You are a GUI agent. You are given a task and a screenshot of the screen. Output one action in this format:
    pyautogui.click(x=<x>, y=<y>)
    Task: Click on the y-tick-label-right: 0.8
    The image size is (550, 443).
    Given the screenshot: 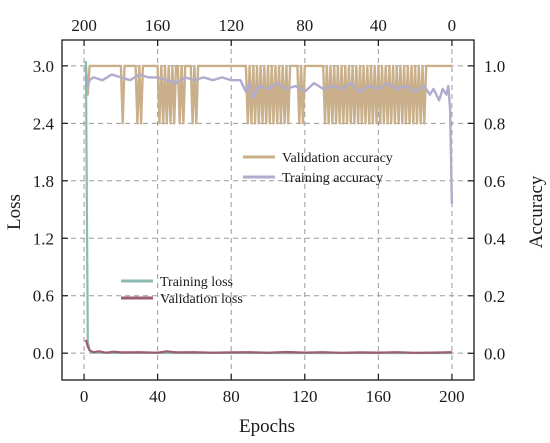 What is the action you would take?
    pyautogui.click(x=494, y=123)
    